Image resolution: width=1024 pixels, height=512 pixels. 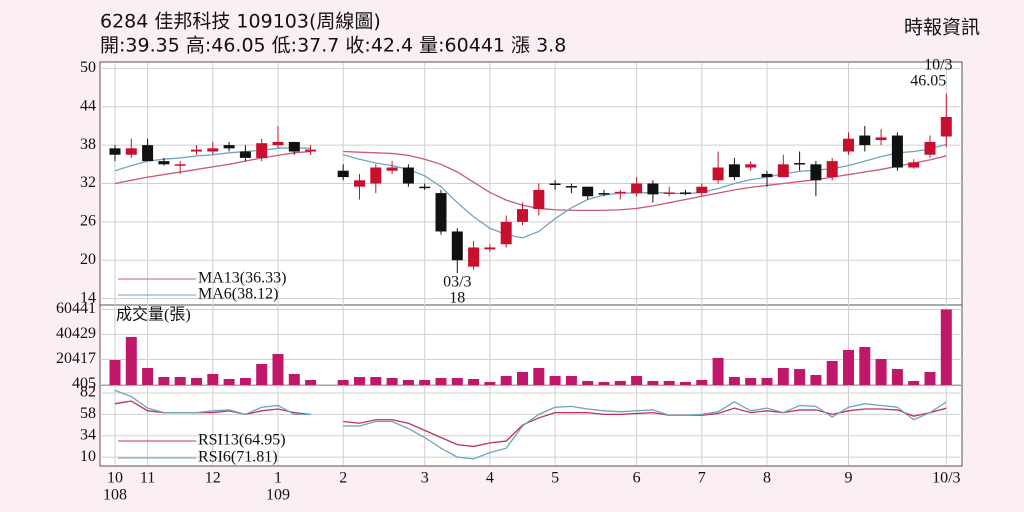 What do you see at coordinates (88, 434) in the screenshot?
I see `y-tick-label: 34` at bounding box center [88, 434].